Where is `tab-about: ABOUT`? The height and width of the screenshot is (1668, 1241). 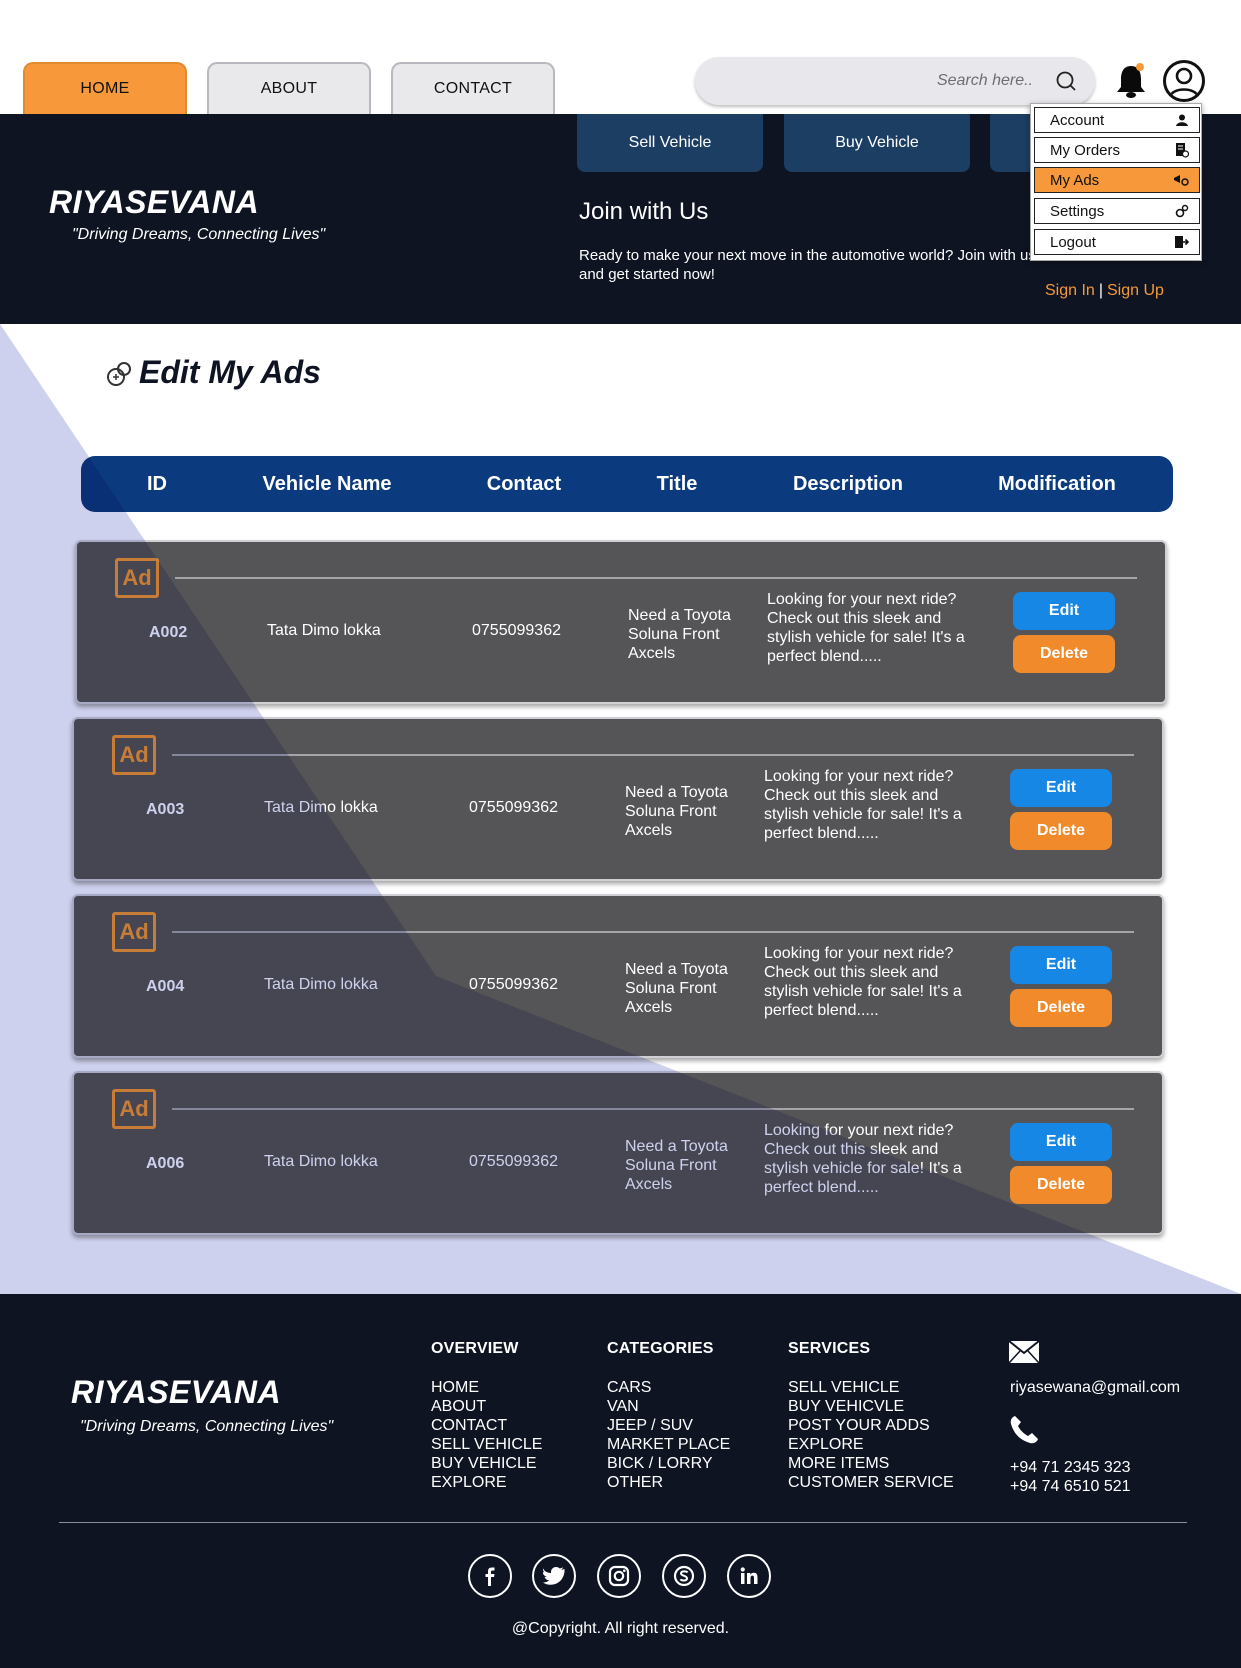 tab-about: ABOUT is located at coordinates (289, 88).